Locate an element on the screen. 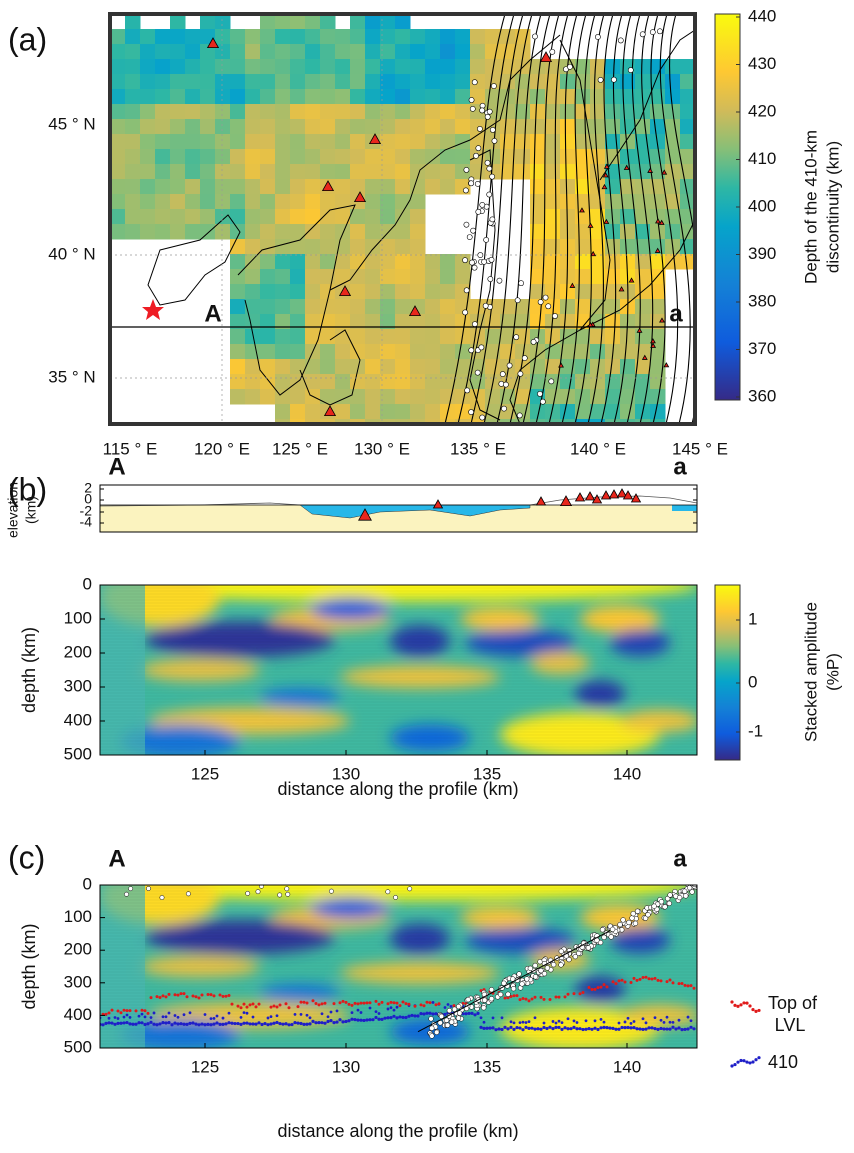  colorbar-tick-label: 430 is located at coordinates (762, 63).